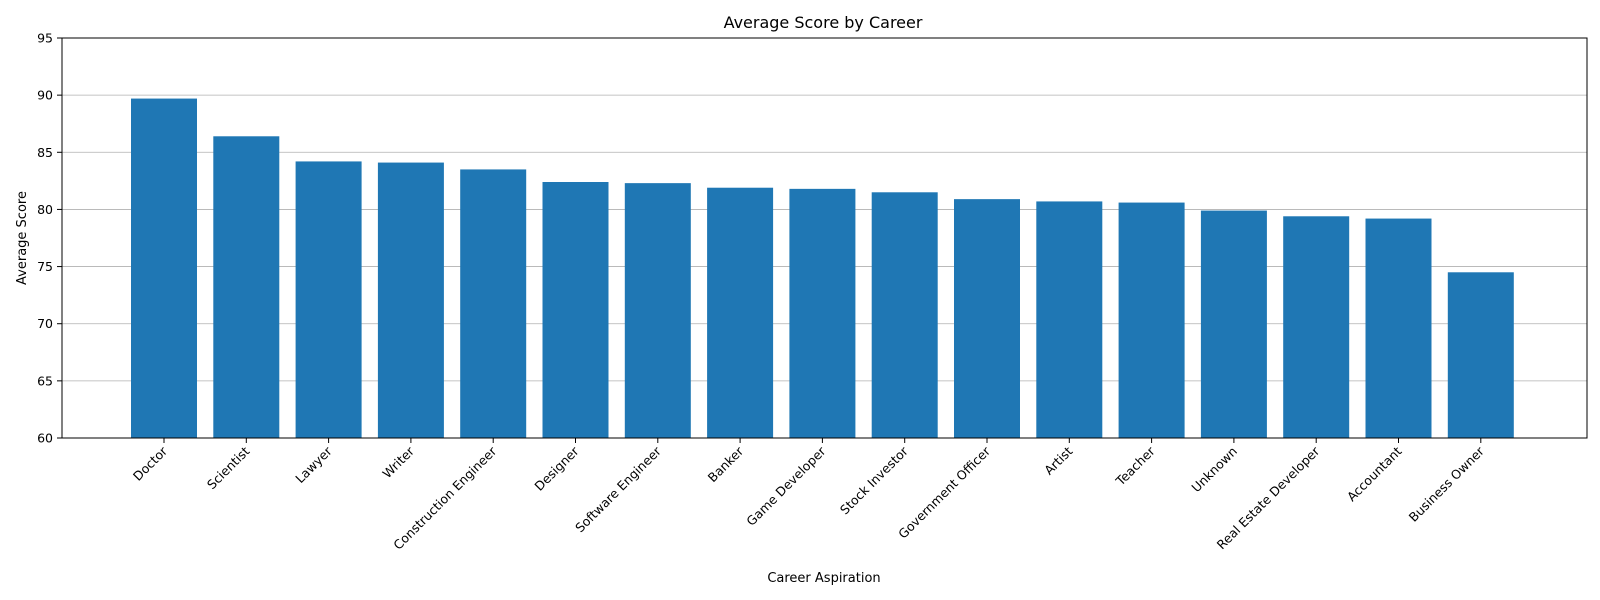 This screenshot has width=1600, height=600. Describe the element at coordinates (1447, 484) in the screenshot. I see `x-tick-label: Business Owner` at that location.